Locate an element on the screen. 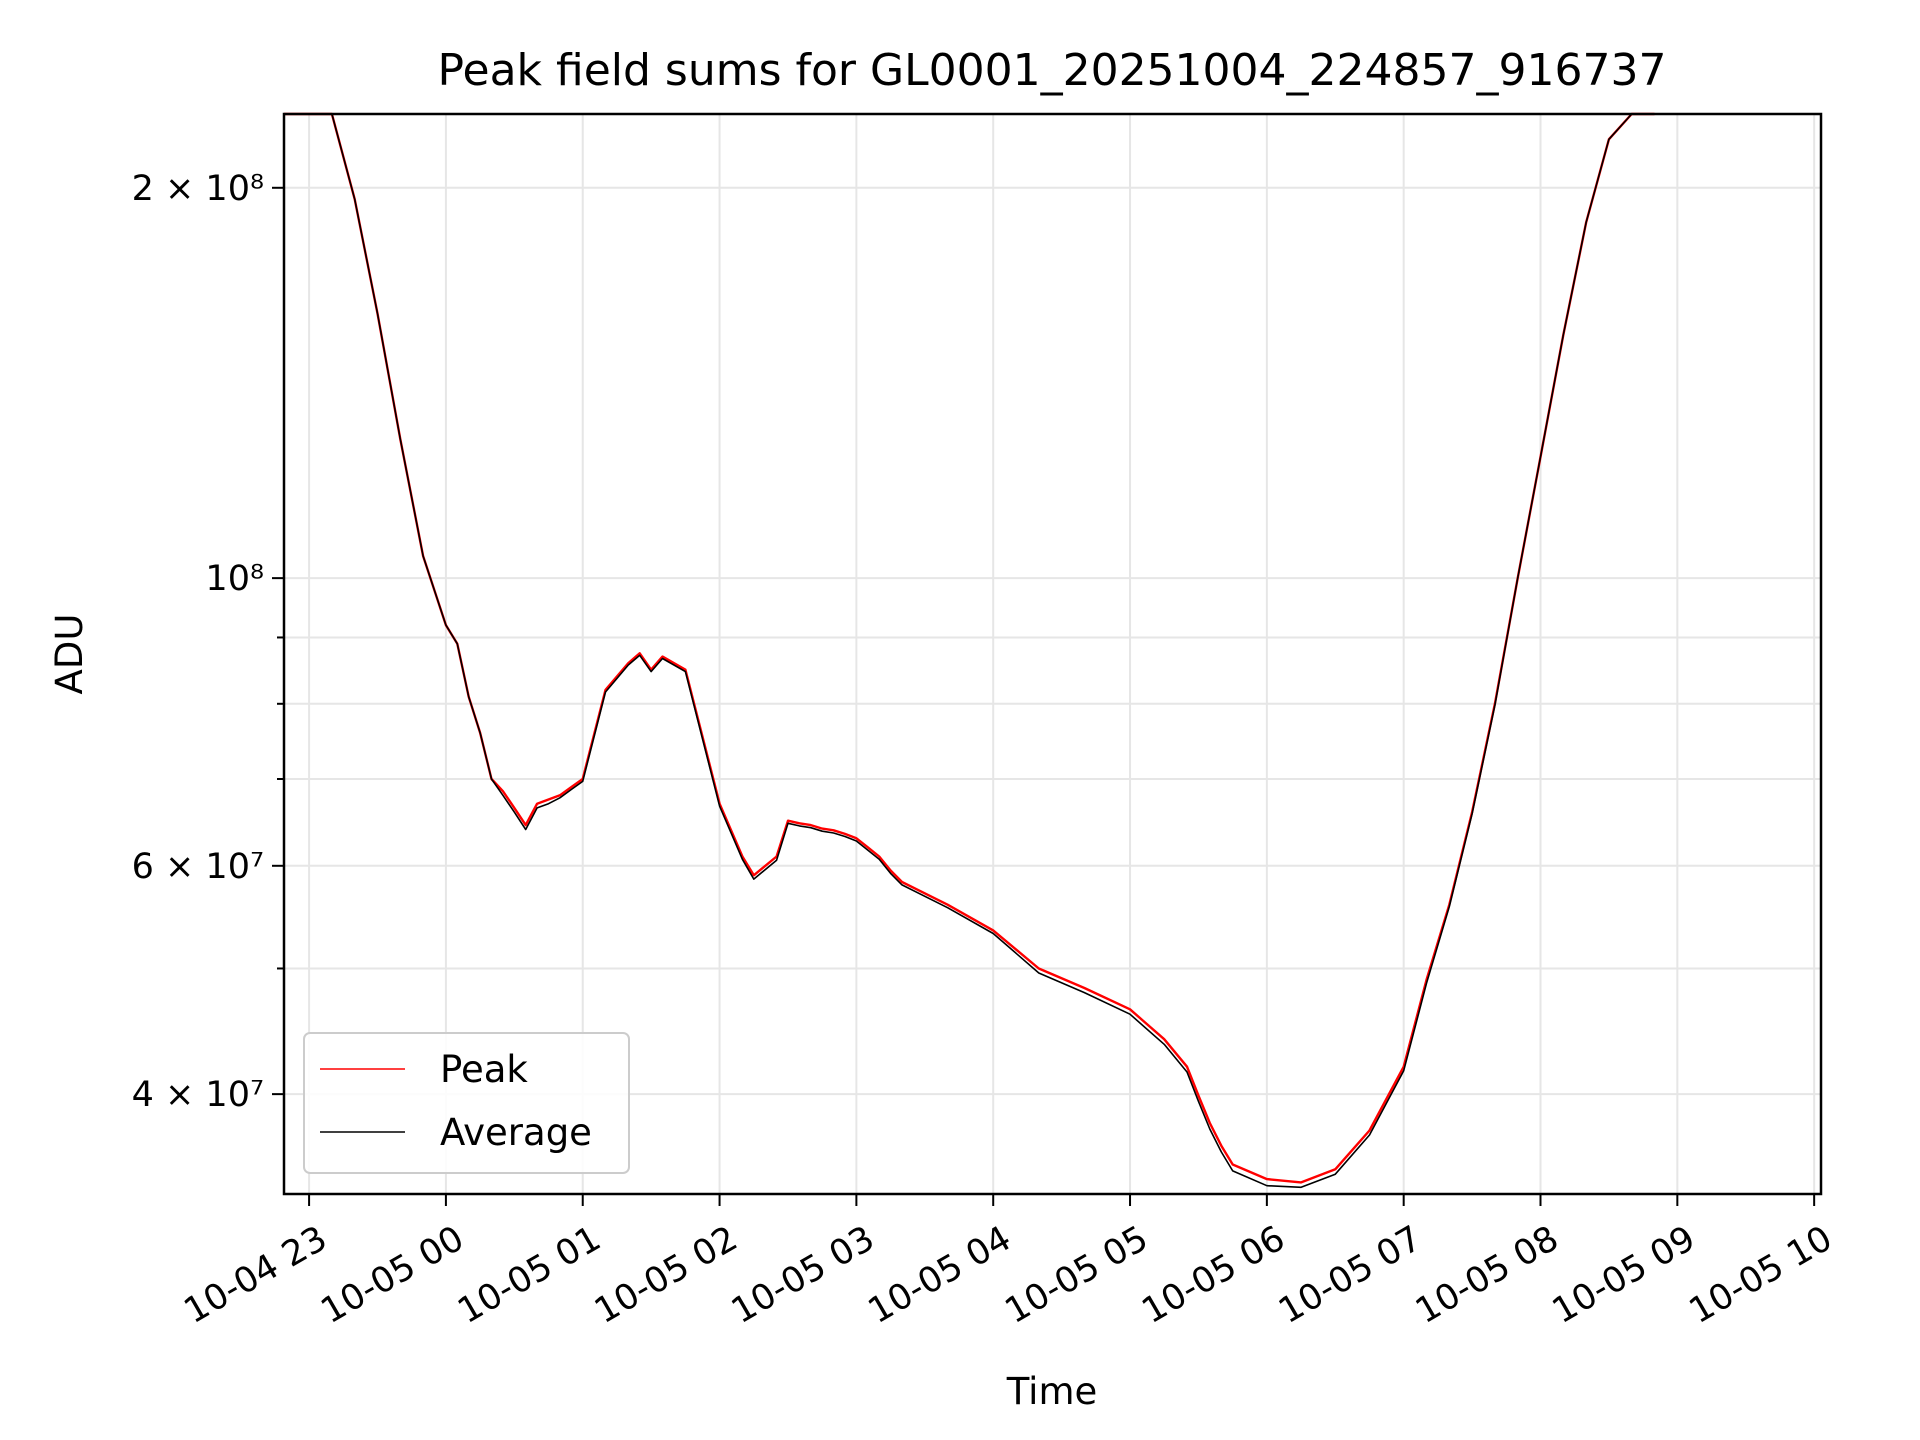 This screenshot has height=1440, width=1920. legend-label-average: Average is located at coordinates (516, 1132).